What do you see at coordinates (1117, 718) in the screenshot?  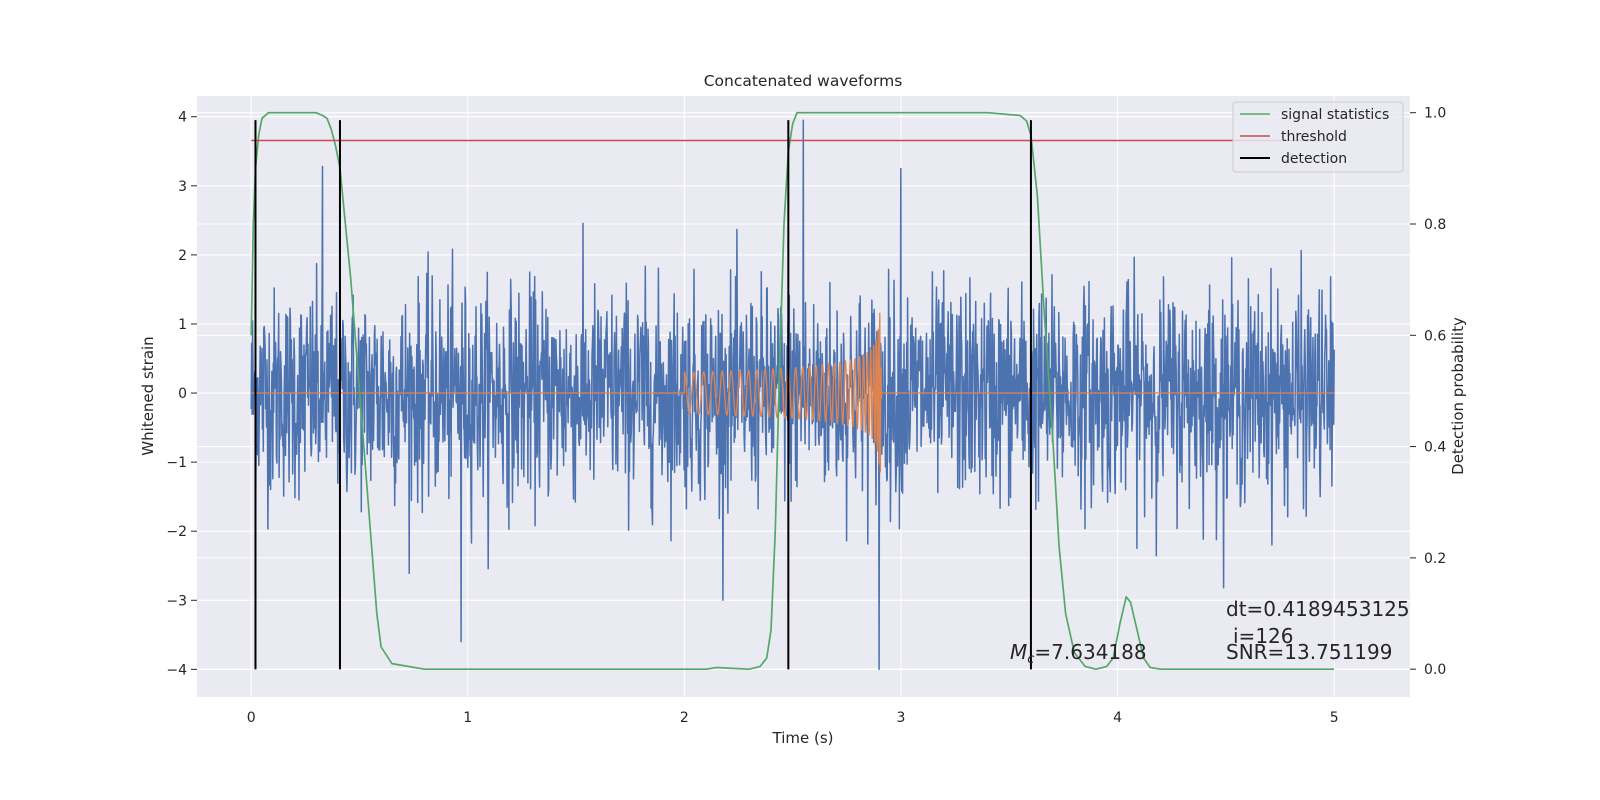 I see `x-tick-label: 4` at bounding box center [1117, 718].